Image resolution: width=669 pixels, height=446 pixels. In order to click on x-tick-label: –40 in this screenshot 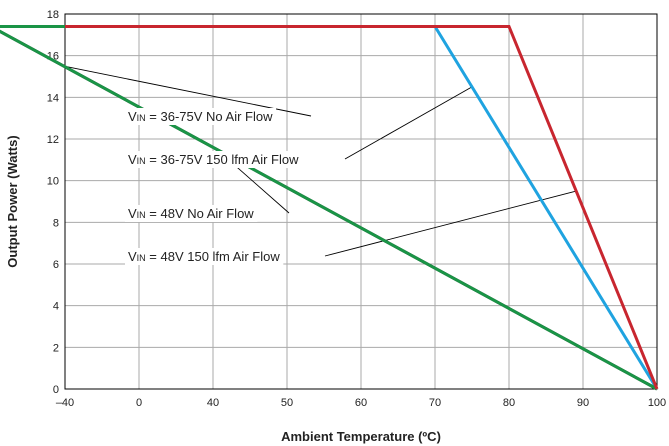, I will do `click(65, 403)`.